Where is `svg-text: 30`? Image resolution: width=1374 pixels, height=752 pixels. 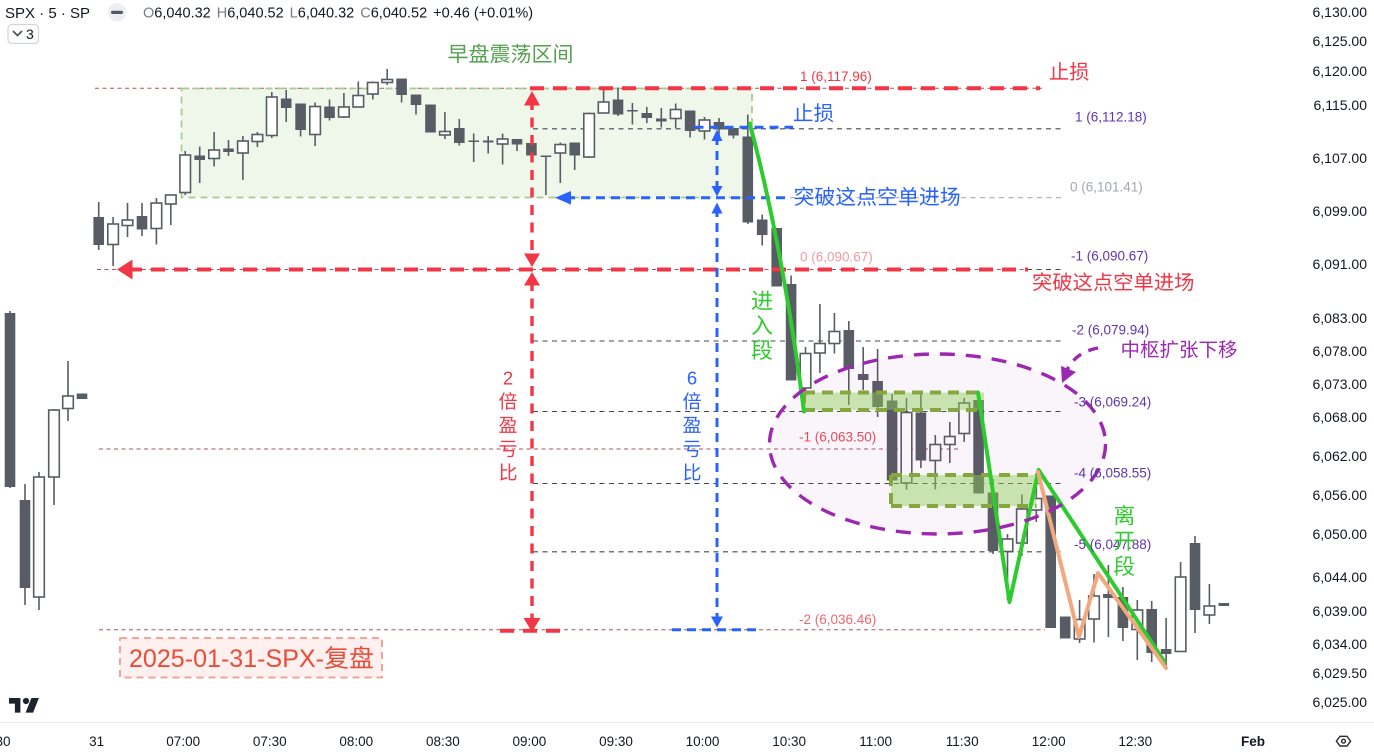 svg-text: 30 is located at coordinates (5, 741).